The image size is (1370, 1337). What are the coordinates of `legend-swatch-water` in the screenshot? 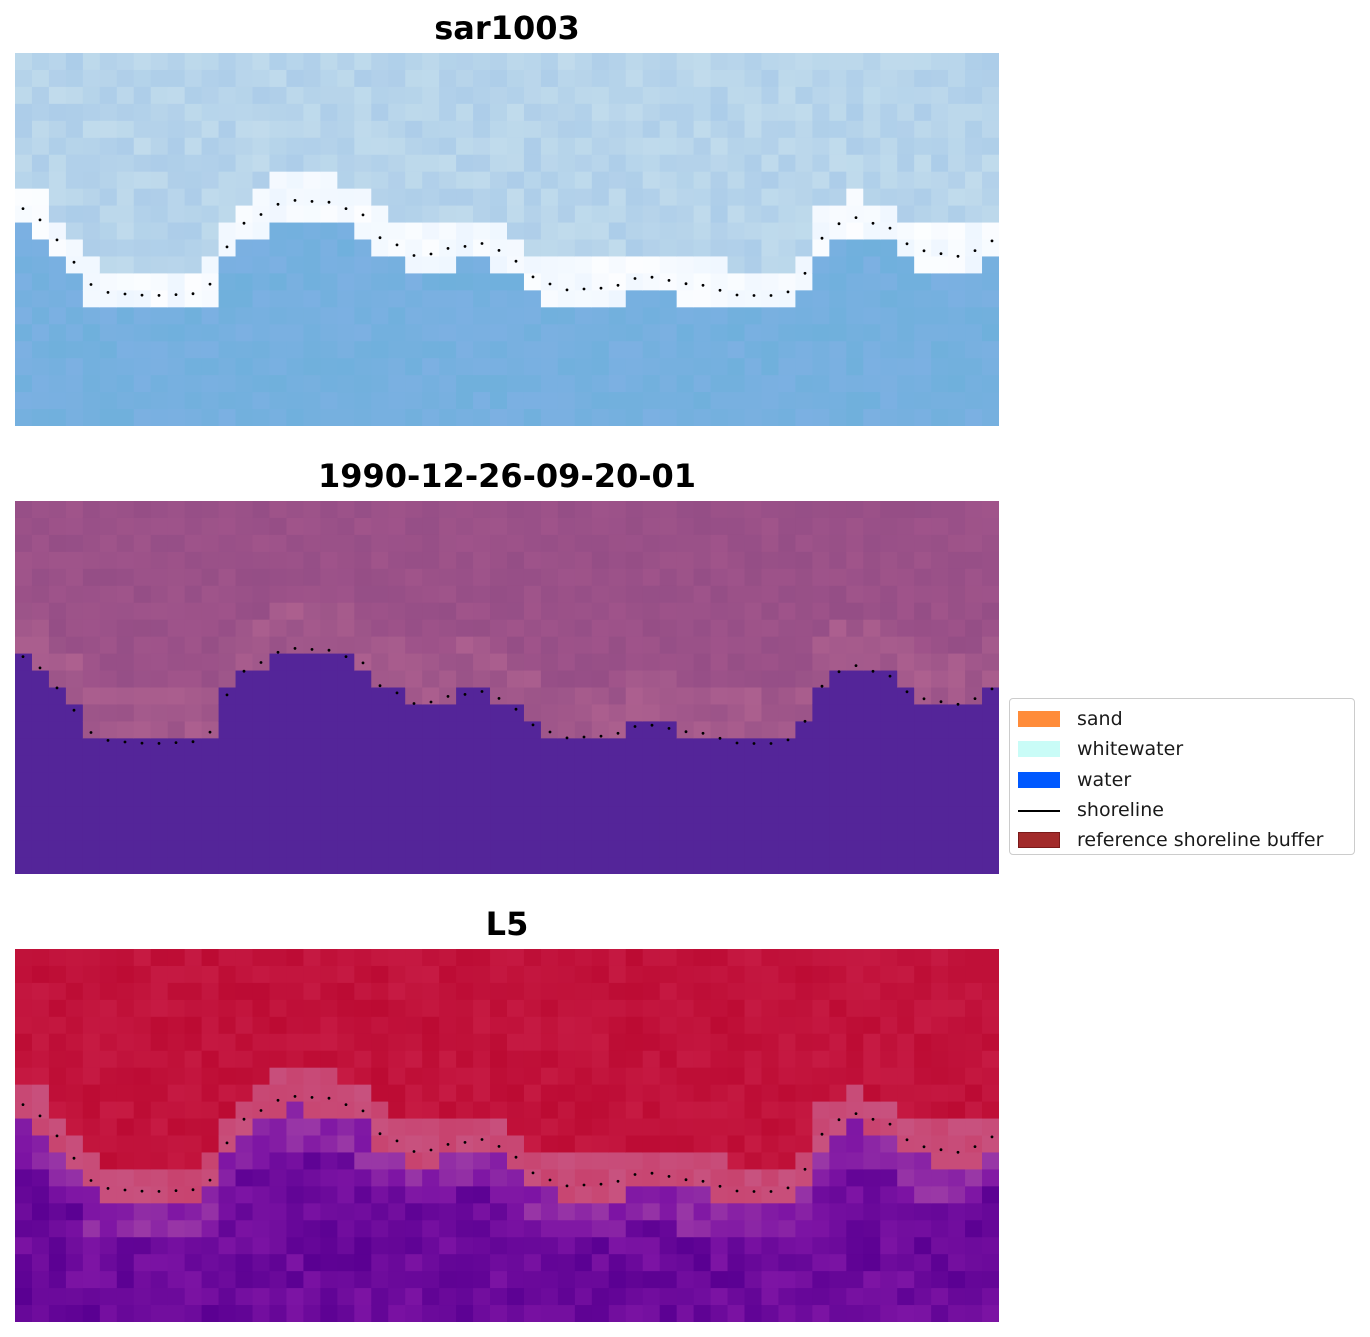 It's located at (1039, 779).